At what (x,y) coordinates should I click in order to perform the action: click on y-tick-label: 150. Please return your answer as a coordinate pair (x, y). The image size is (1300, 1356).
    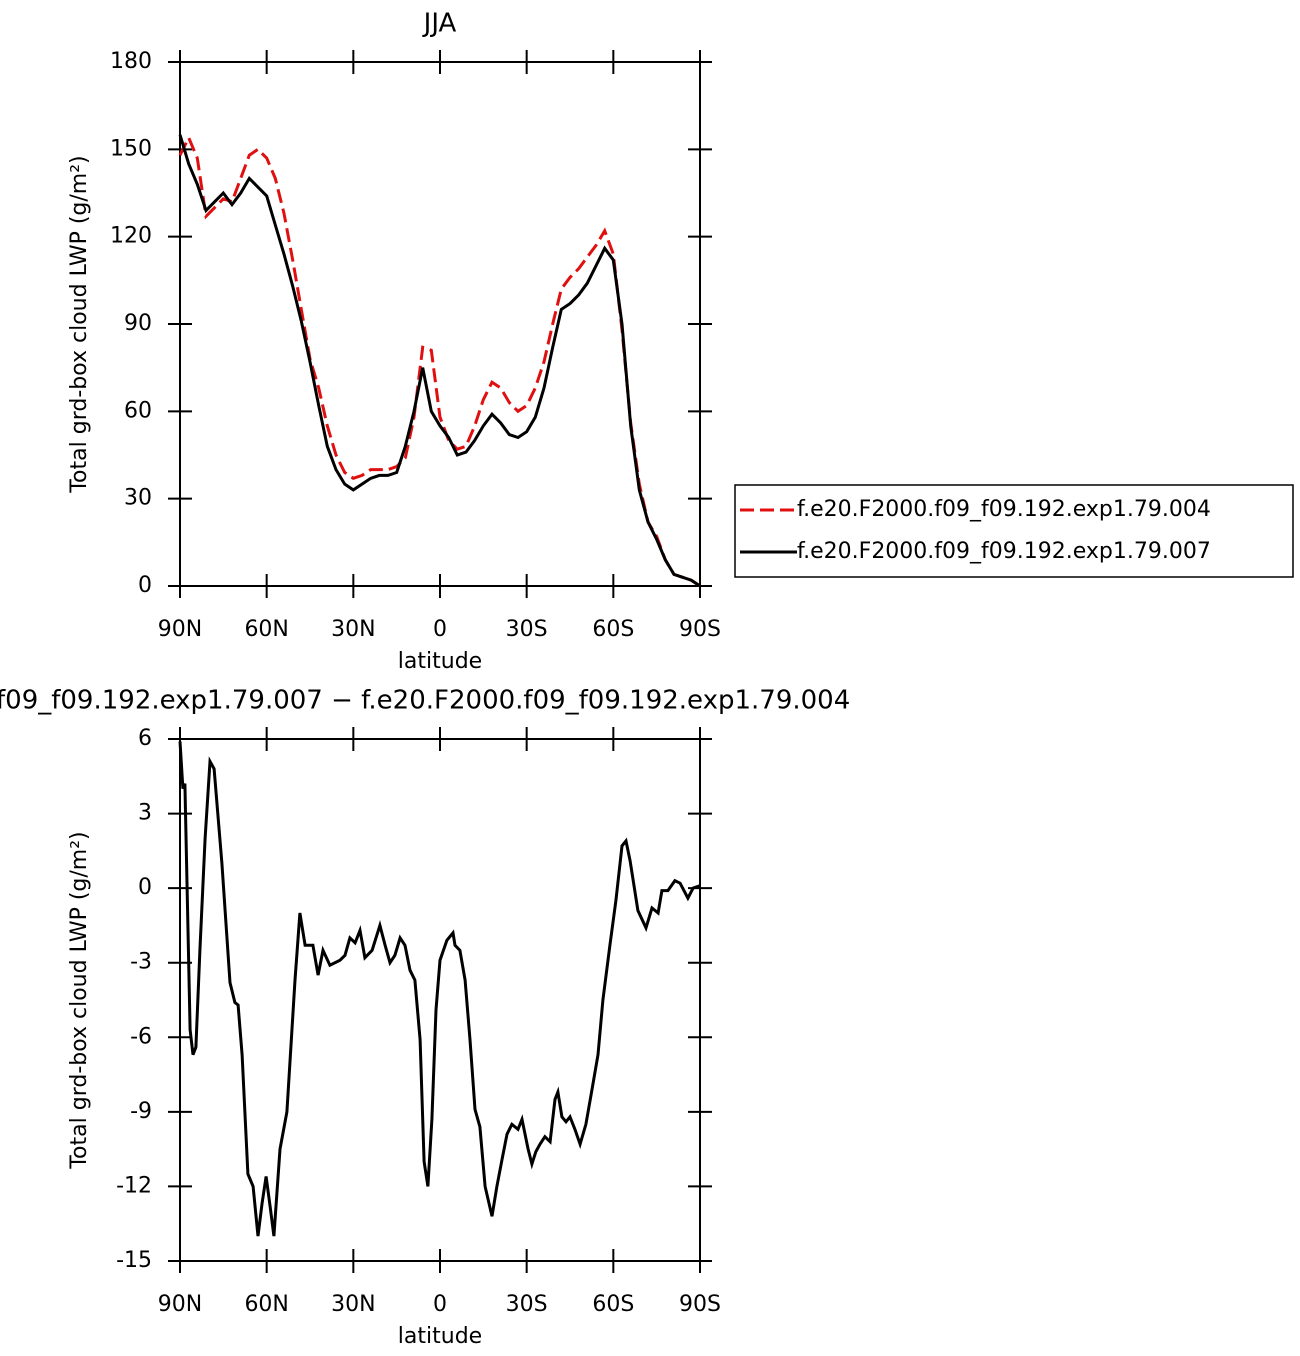
    Looking at the image, I should click on (131, 148).